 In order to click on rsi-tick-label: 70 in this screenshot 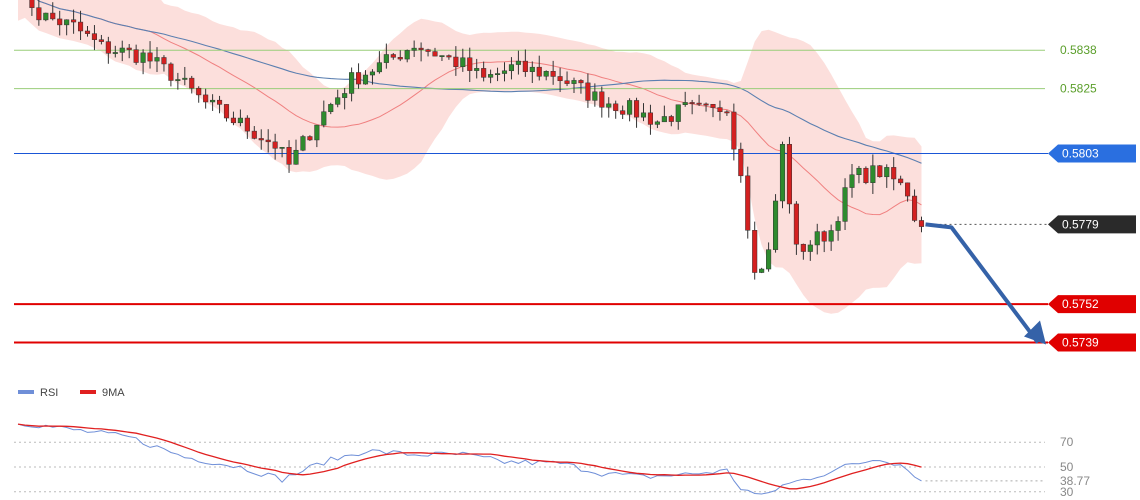, I will do `click(1067, 442)`.